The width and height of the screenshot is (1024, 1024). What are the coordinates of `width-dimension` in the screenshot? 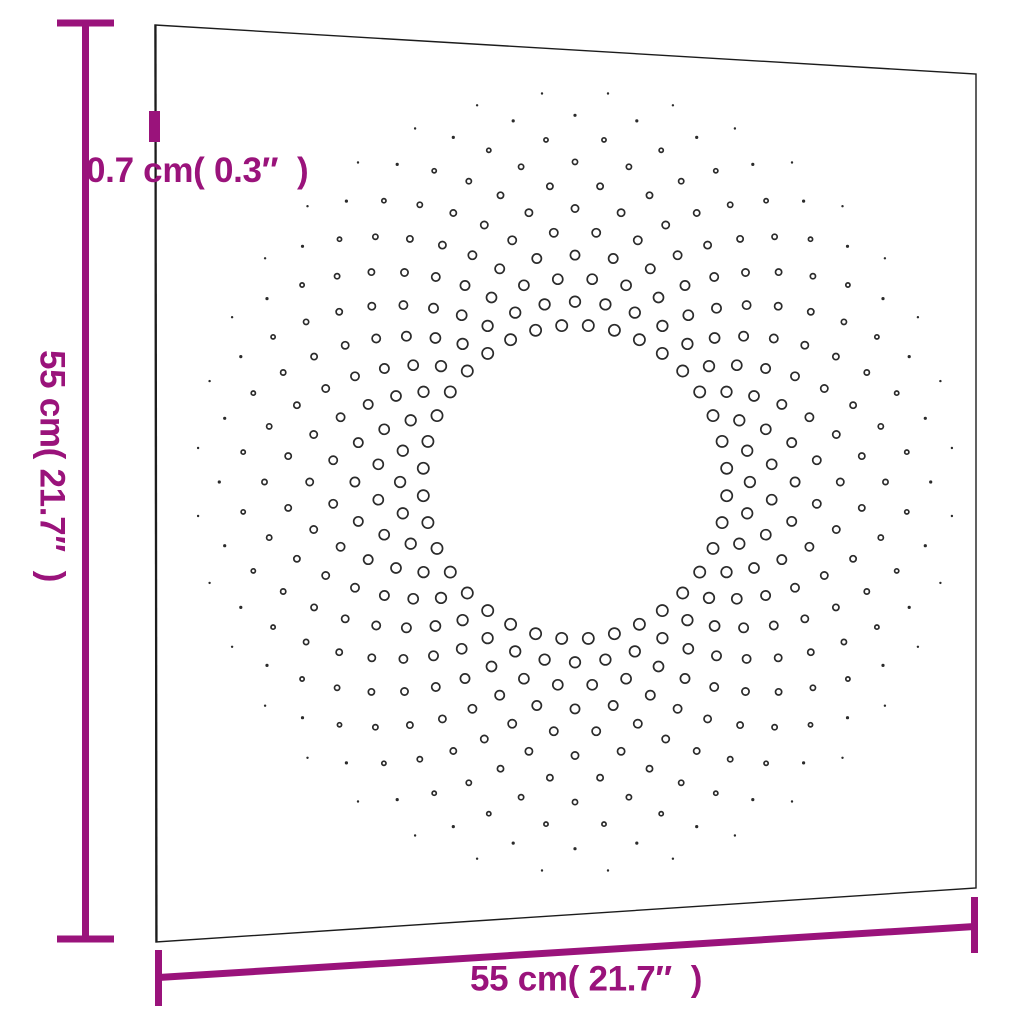 It's located at (566, 951).